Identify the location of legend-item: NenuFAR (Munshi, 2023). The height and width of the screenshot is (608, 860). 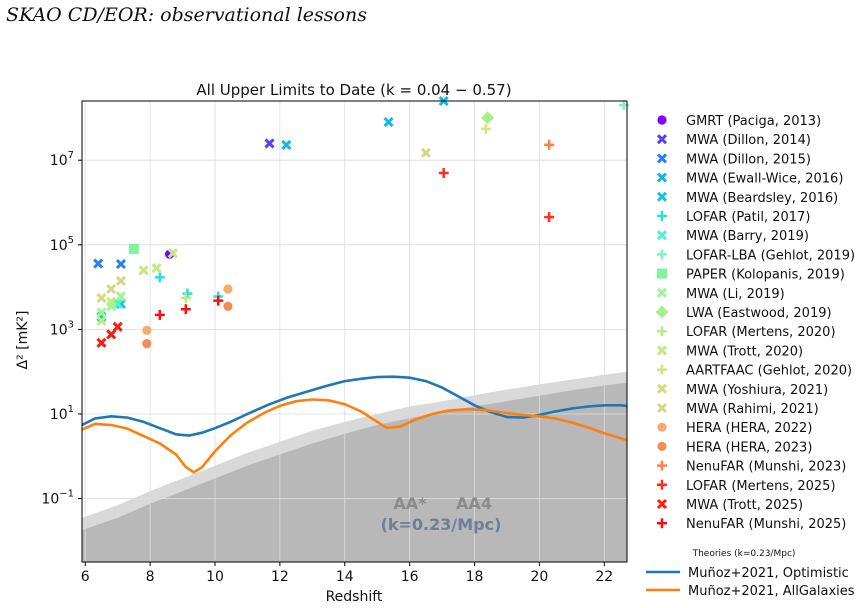
(751, 467).